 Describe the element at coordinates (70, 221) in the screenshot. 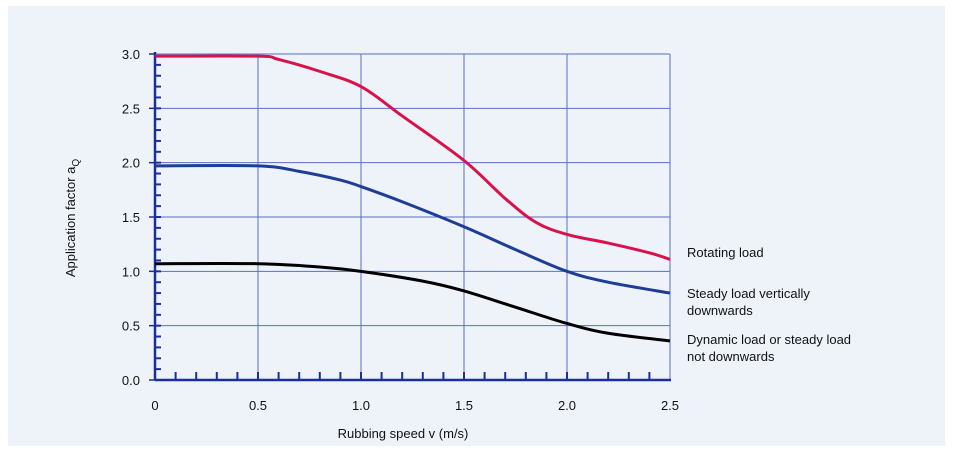

I see `y-axis-label-main: Application factor a` at that location.